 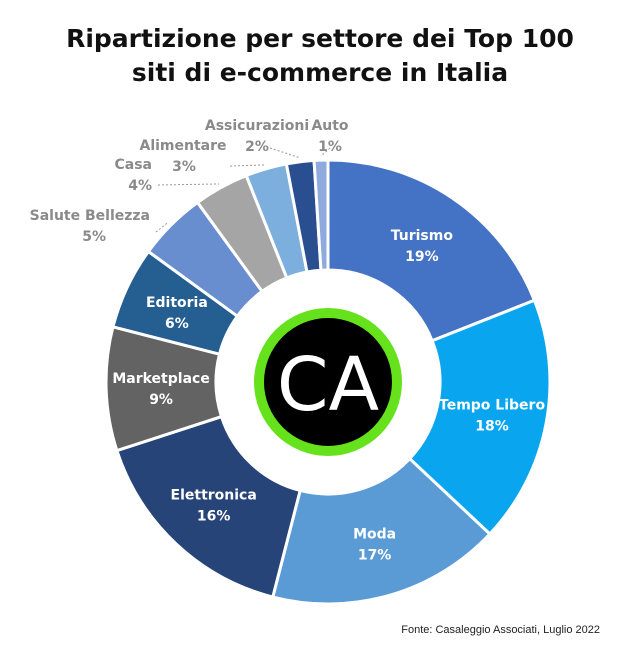 I want to click on leader-lines-group, so click(x=243, y=190).